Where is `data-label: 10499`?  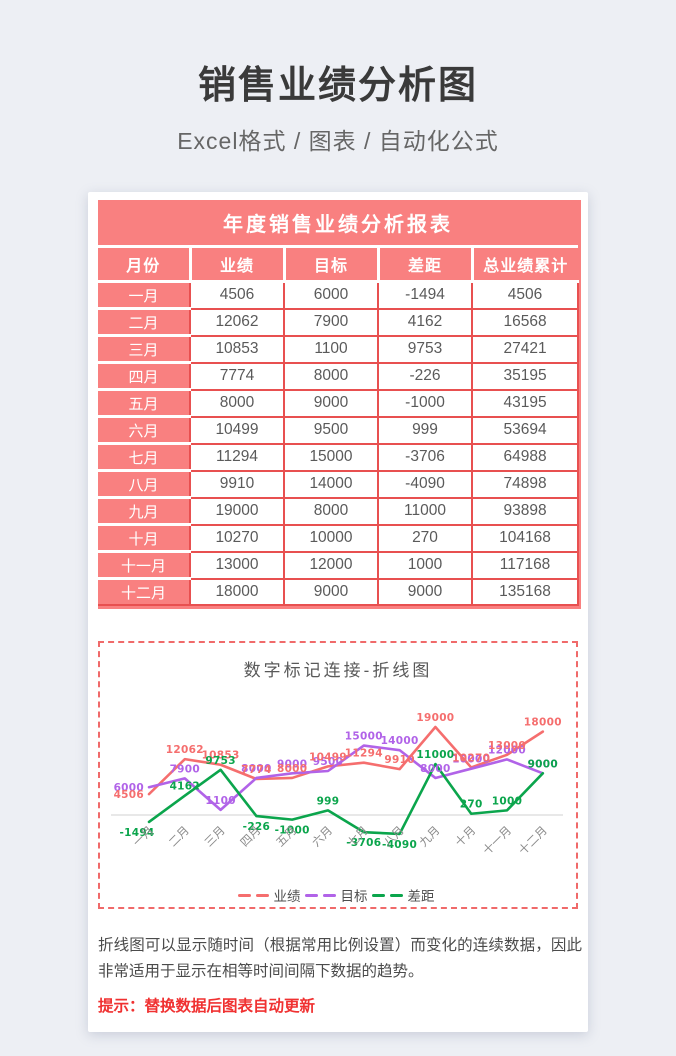 data-label: 10499 is located at coordinates (328, 757).